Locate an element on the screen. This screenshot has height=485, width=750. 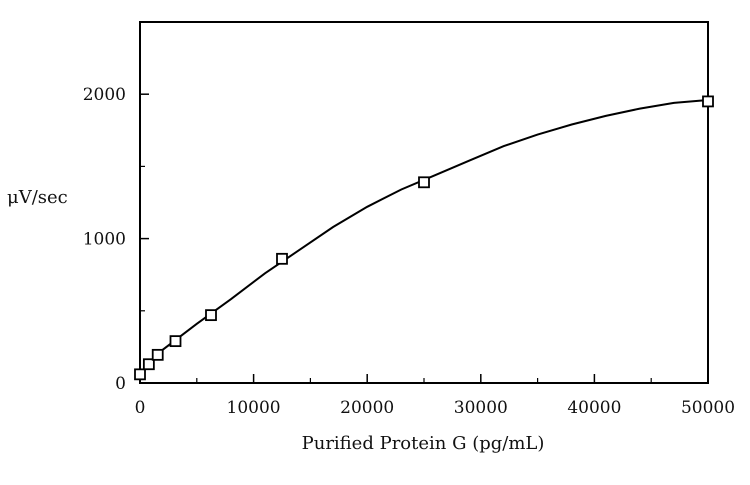
x-tick-label: 20000 is located at coordinates (367, 408).